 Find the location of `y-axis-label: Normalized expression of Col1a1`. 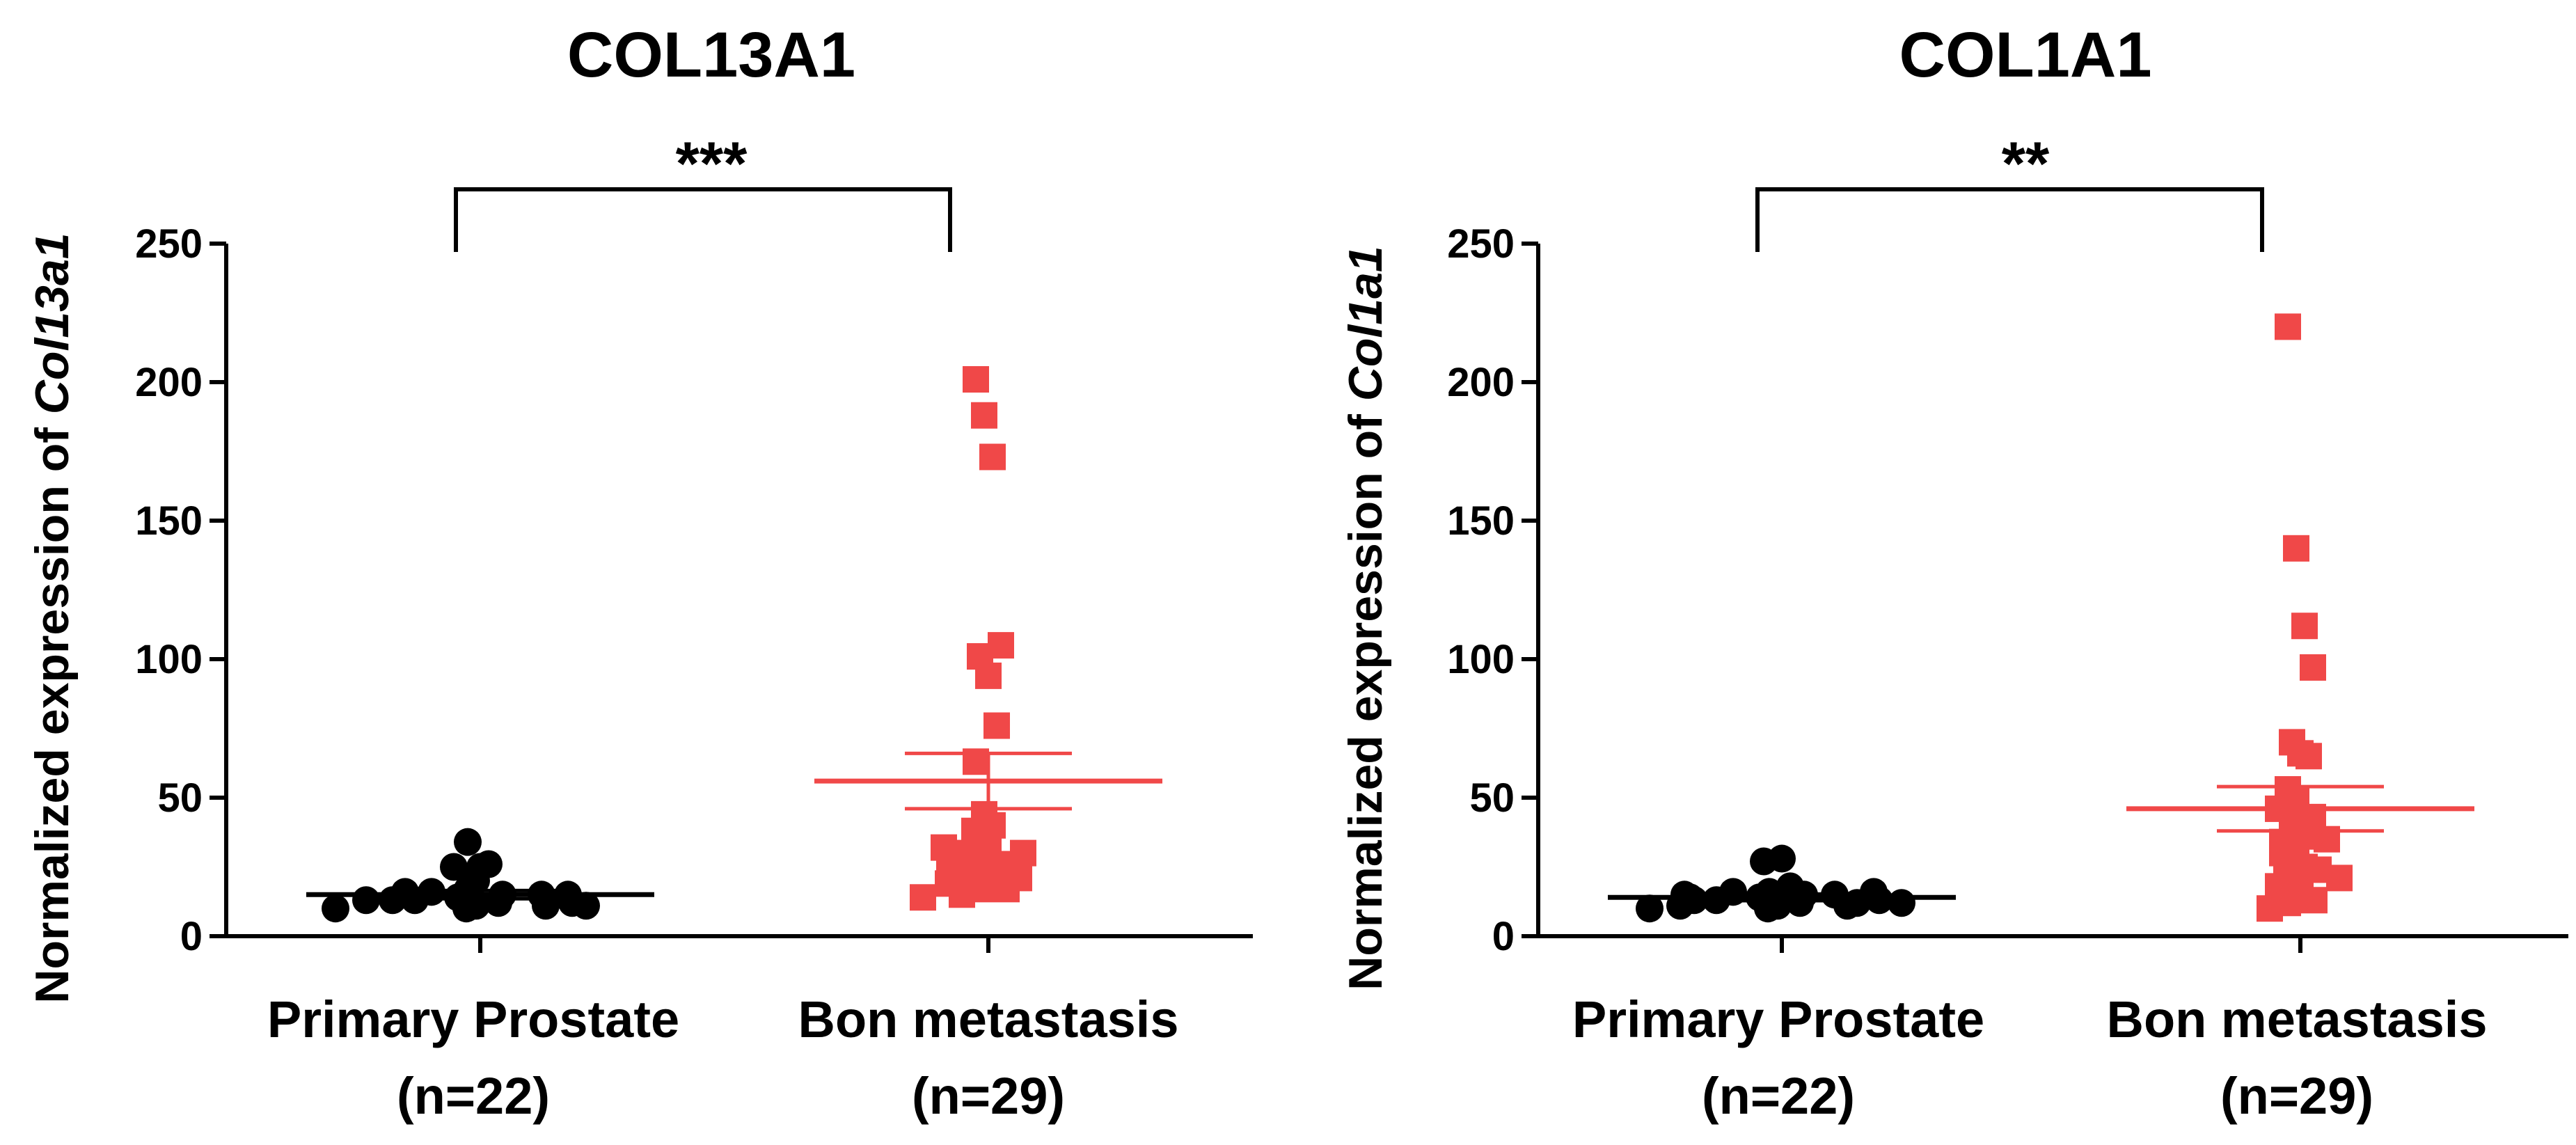

y-axis-label: Normalized expression of Col1a1 is located at coordinates (1365, 618).